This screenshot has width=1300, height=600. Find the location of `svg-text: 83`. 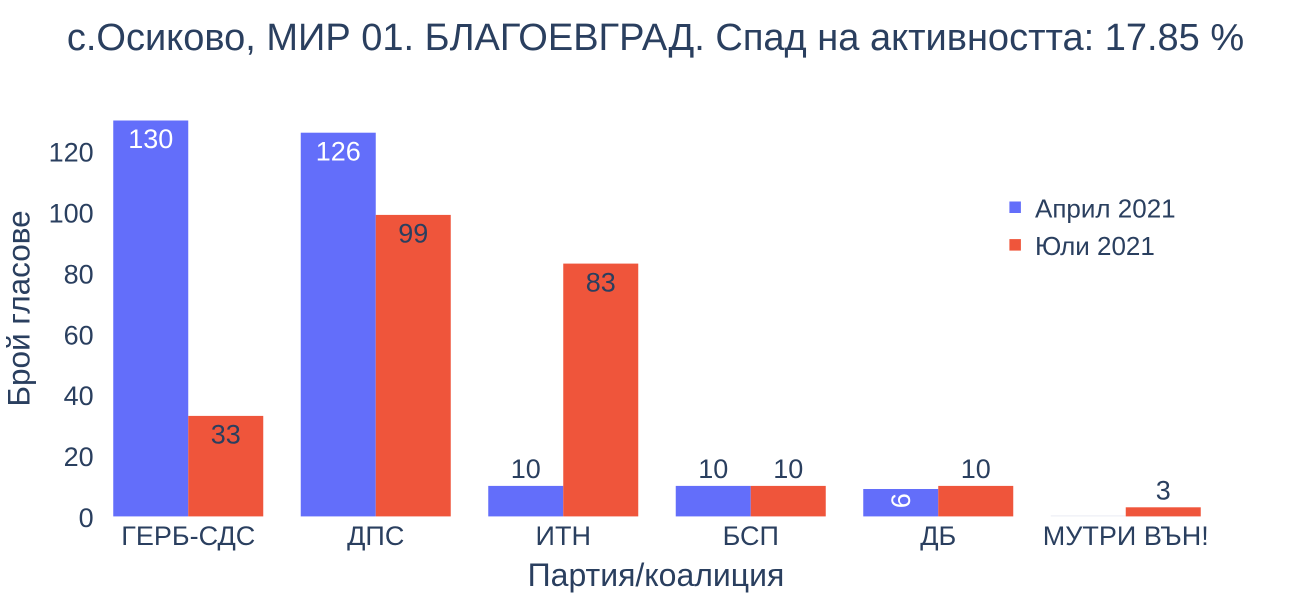

svg-text: 83 is located at coordinates (601, 282).